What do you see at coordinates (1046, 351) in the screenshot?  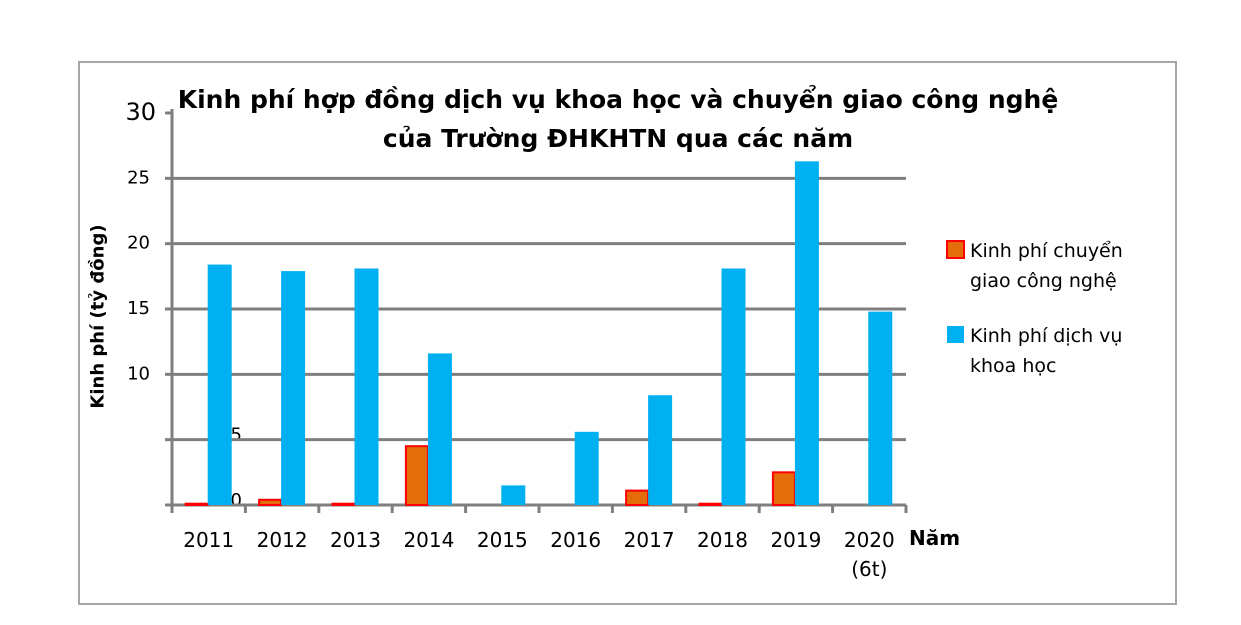 I see `legend-label: Kinh phí dịch vụ khoa học` at bounding box center [1046, 351].